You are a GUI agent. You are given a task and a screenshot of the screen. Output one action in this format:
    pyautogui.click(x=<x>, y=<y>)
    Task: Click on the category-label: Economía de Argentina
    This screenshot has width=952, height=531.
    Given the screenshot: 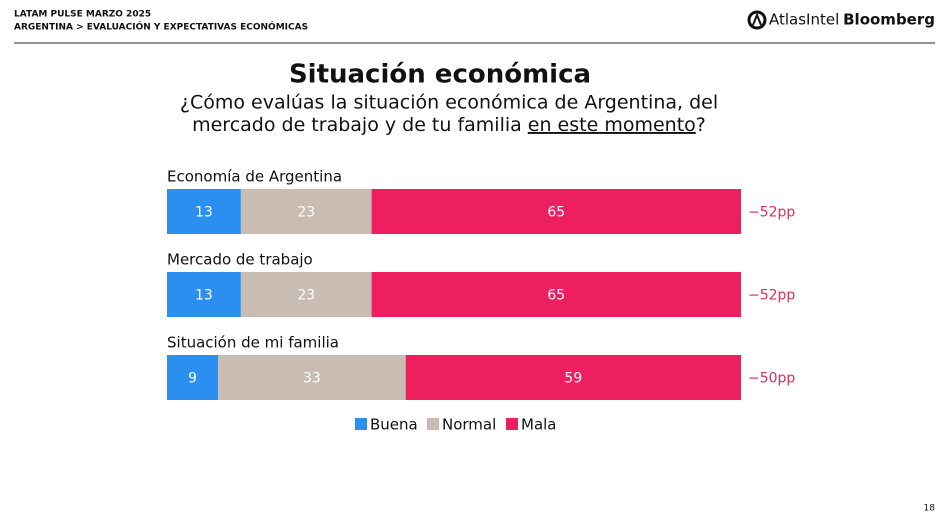 What is the action you would take?
    pyautogui.click(x=254, y=177)
    